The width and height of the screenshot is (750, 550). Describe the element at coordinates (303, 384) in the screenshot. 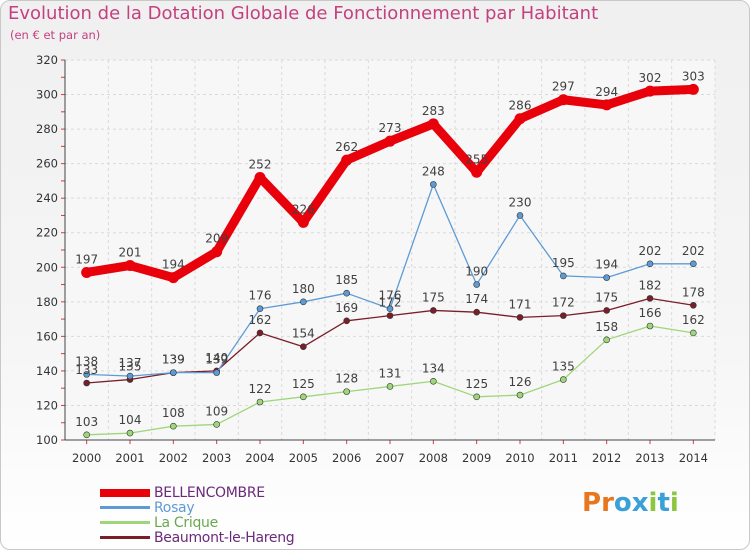

I see `data-label: 125` at that location.